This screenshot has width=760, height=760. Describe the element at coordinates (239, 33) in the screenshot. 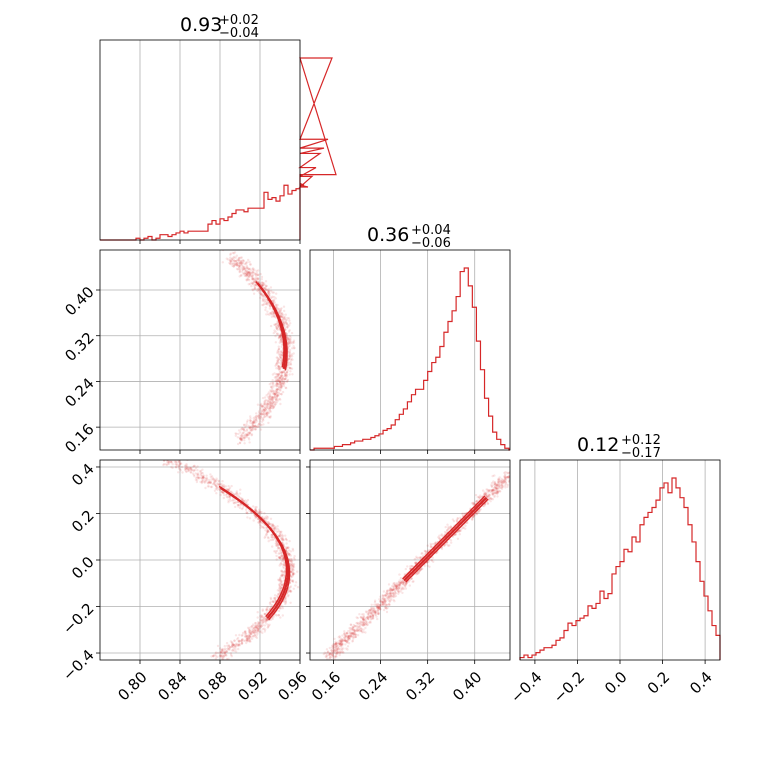

I see `title-param1-lower: −0.04` at that location.